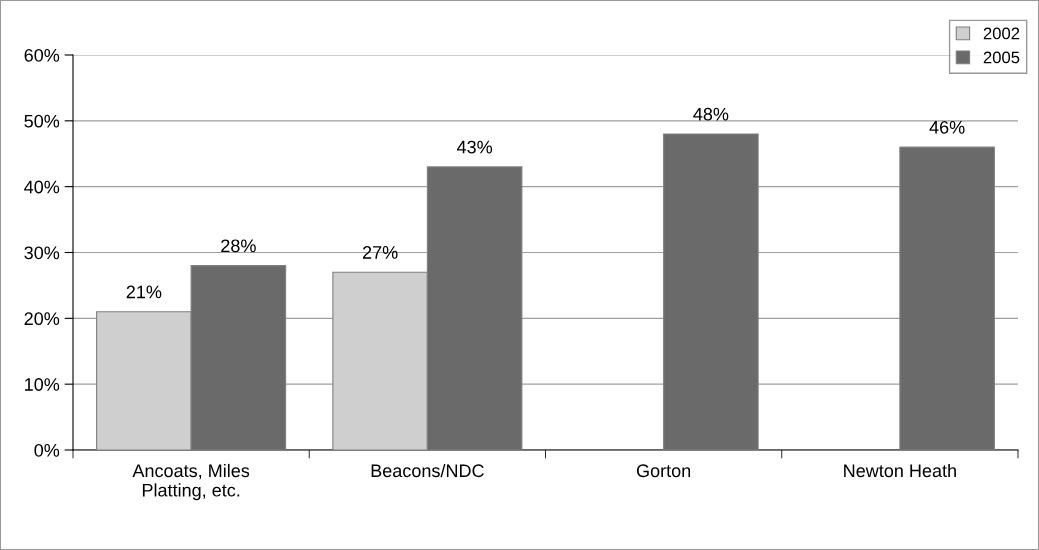 This screenshot has width=1039, height=550. I want to click on x-tick-label: Gorton, so click(663, 471).